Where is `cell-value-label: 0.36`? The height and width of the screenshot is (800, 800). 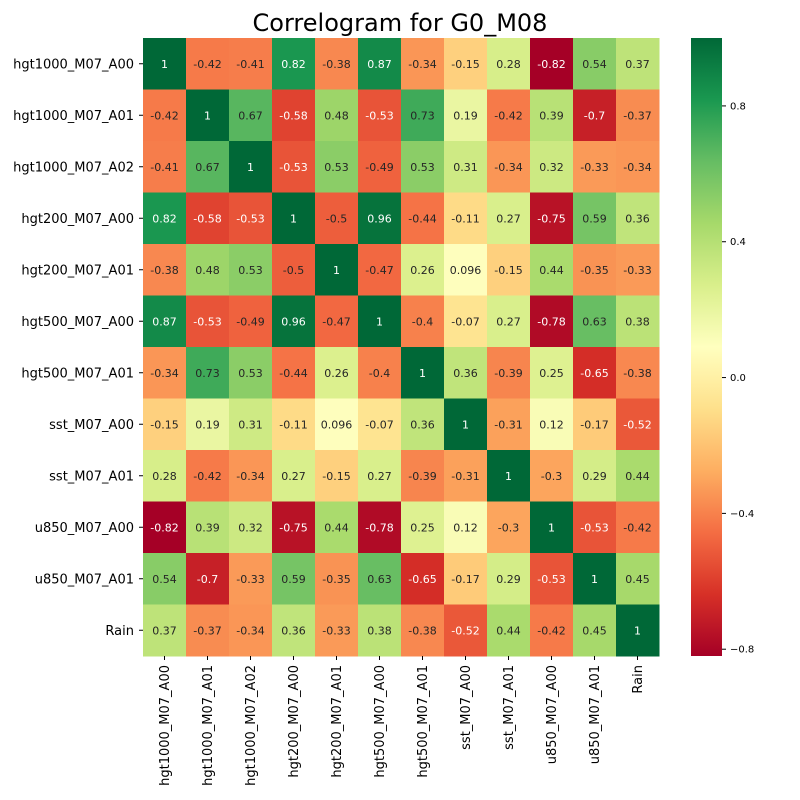 cell-value-label: 0.36 is located at coordinates (637, 218).